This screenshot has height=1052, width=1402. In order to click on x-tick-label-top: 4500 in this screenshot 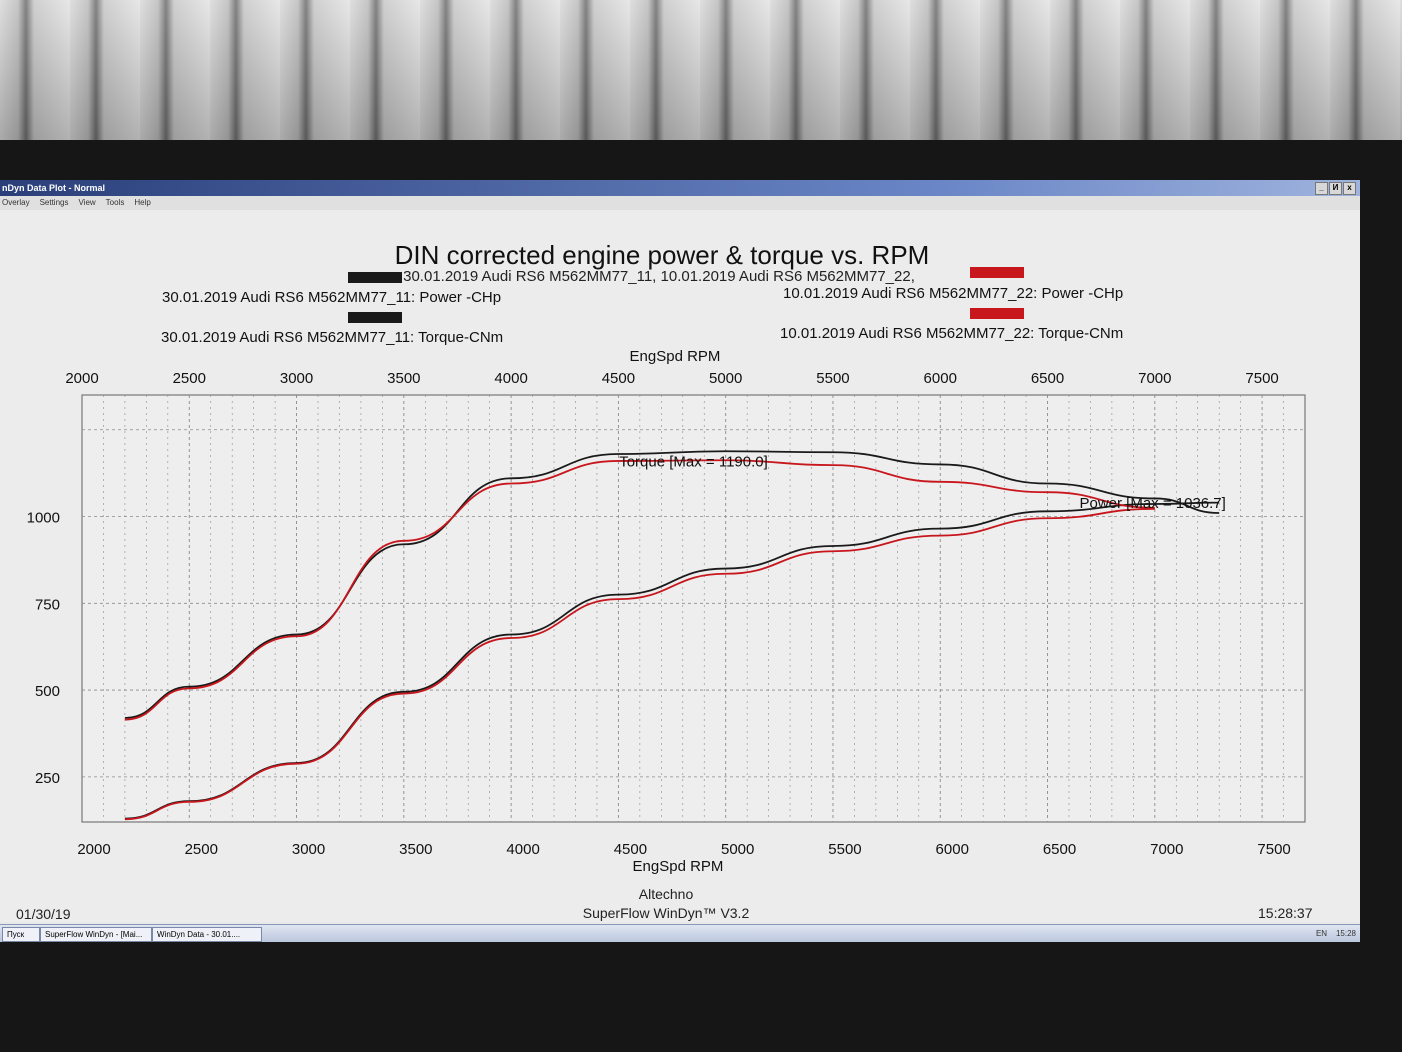, I will do `click(618, 378)`.